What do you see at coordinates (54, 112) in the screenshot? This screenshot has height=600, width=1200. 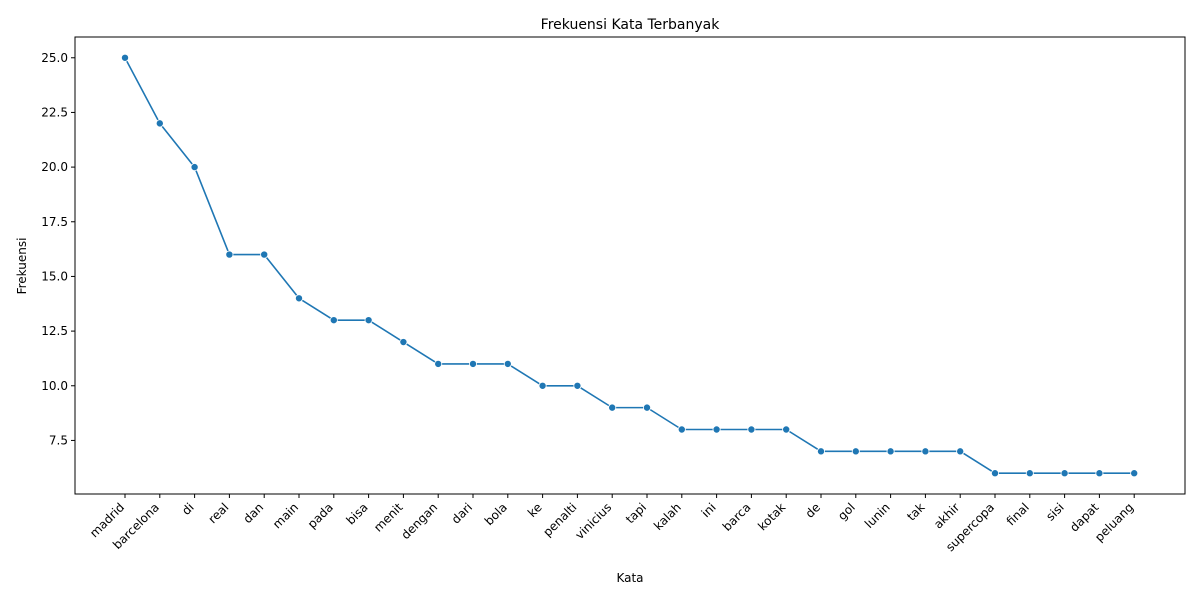 I see `y-tick-label: 22.5` at bounding box center [54, 112].